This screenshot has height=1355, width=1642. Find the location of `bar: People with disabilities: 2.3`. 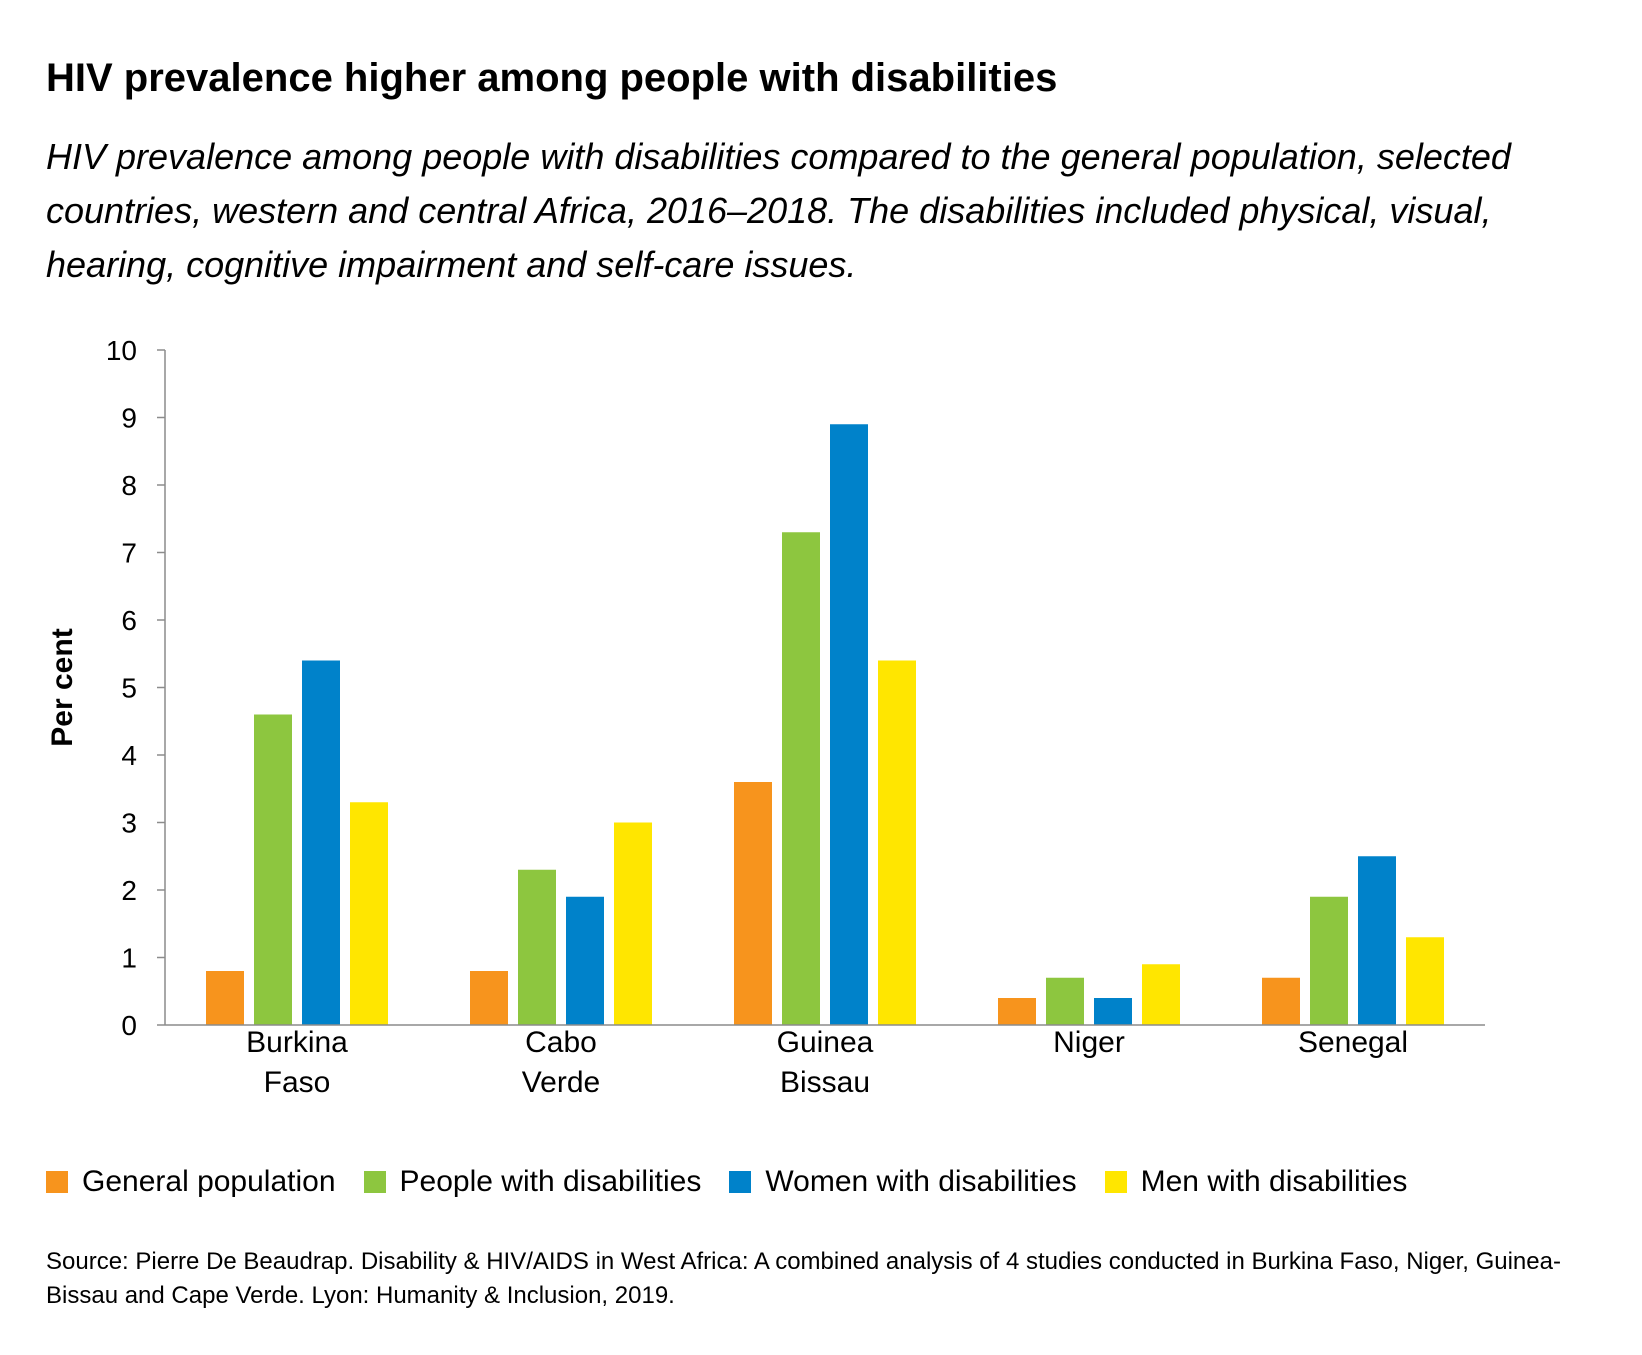

bar: People with disabilities: 2.3 is located at coordinates (537, 947).